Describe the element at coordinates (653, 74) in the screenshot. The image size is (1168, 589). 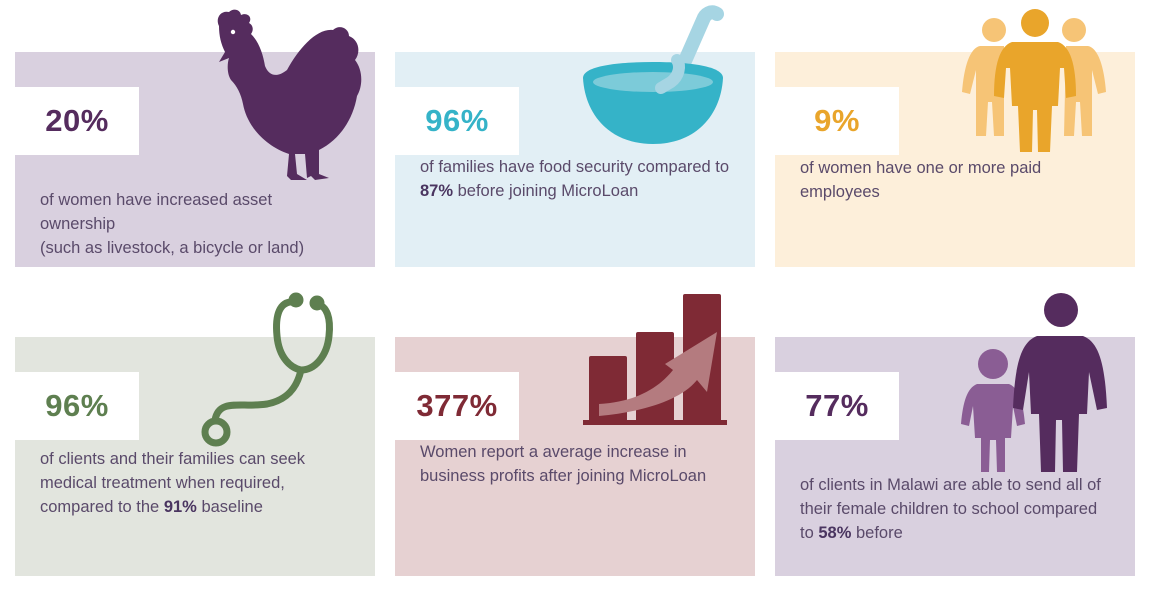
I see `bowl-icon` at that location.